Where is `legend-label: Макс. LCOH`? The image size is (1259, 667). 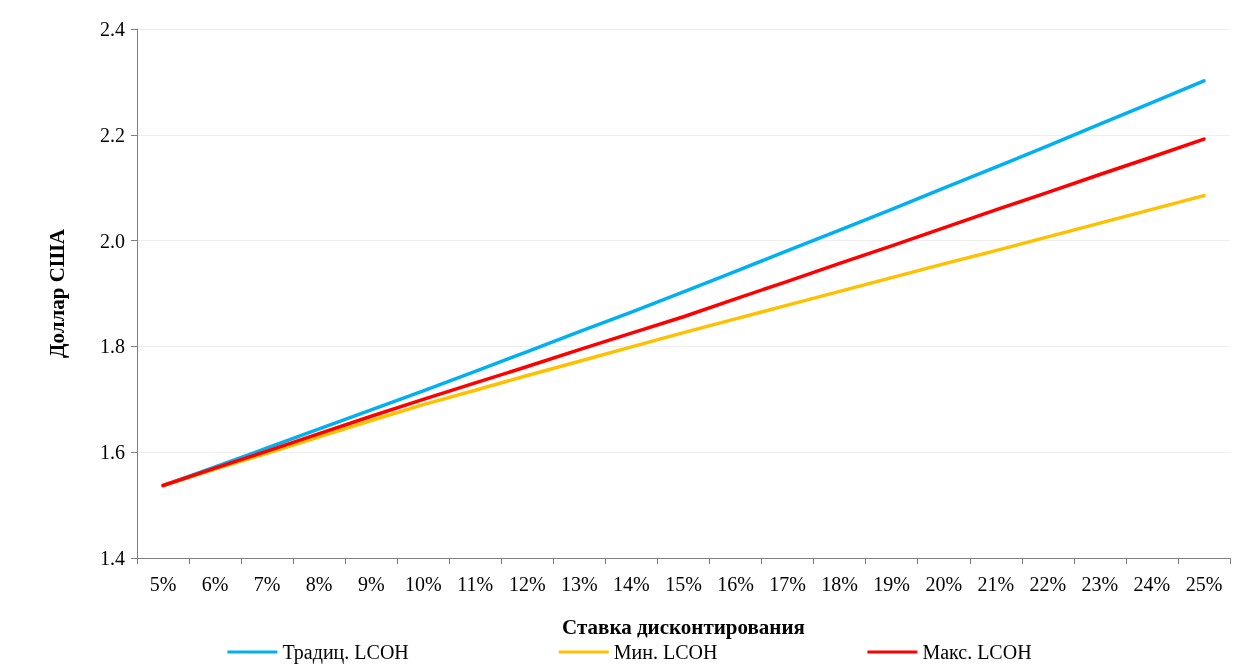
legend-label: Макс. LCOH is located at coordinates (977, 652).